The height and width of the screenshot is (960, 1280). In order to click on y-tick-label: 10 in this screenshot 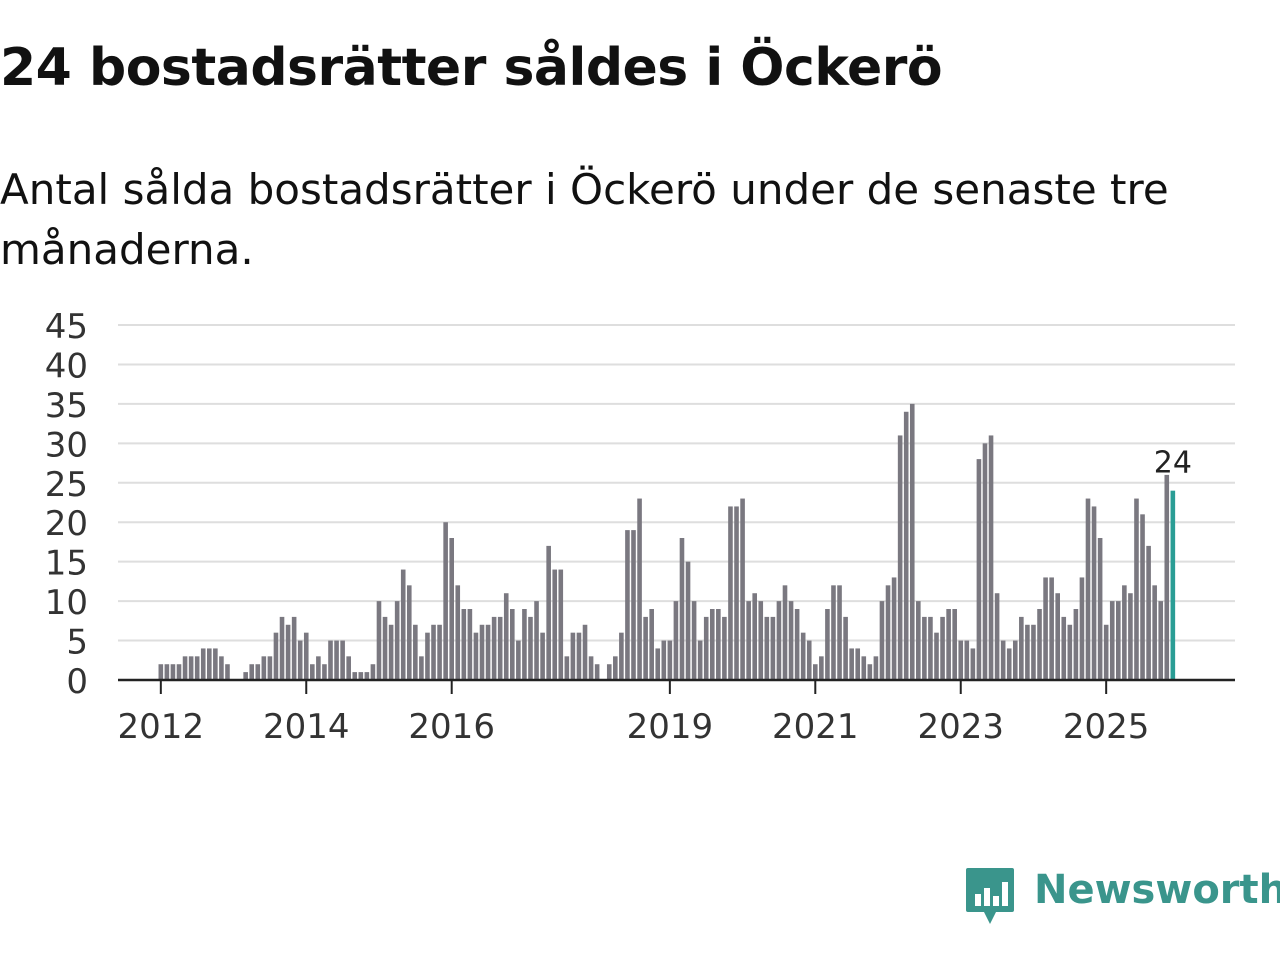, I will do `click(66, 603)`.